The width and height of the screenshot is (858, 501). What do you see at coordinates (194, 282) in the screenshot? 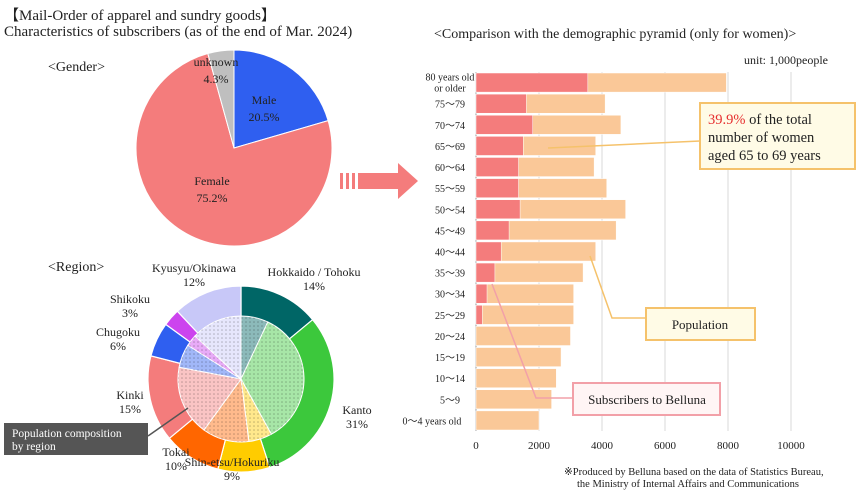
I see `region-value-7: 12%` at bounding box center [194, 282].